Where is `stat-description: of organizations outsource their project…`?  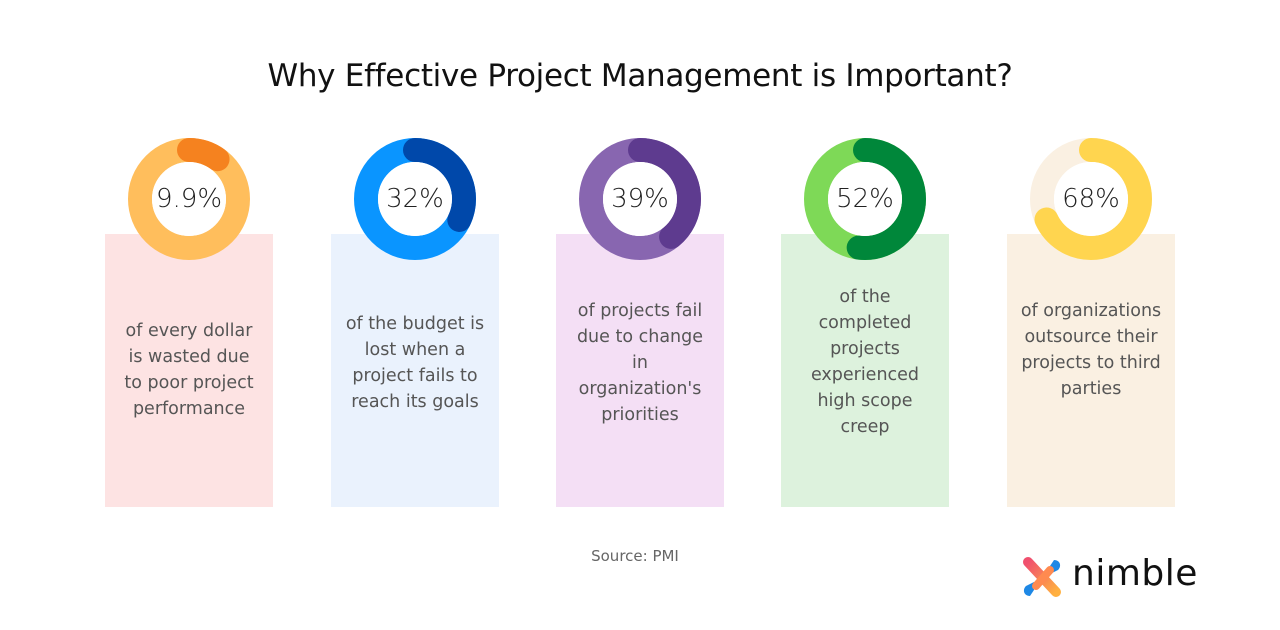 stat-description: of organizations outsource their project… is located at coordinates (1091, 350).